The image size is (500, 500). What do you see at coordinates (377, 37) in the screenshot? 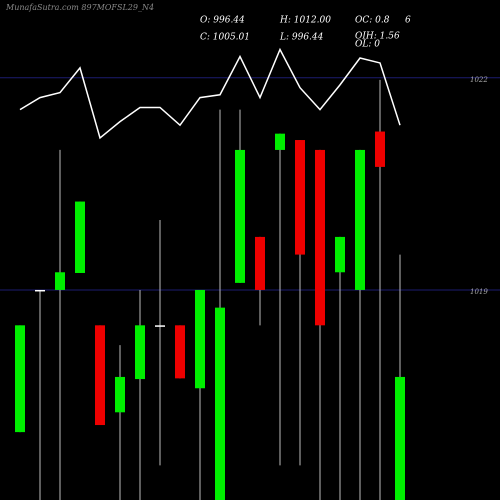
I see `header-label: OIH: 1.56` at bounding box center [377, 37].